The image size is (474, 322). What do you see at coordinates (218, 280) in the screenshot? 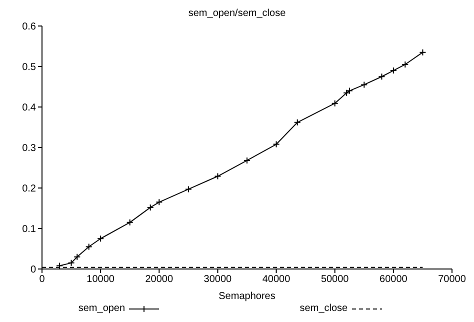
I see `x-tick-label: 30000` at bounding box center [218, 280].